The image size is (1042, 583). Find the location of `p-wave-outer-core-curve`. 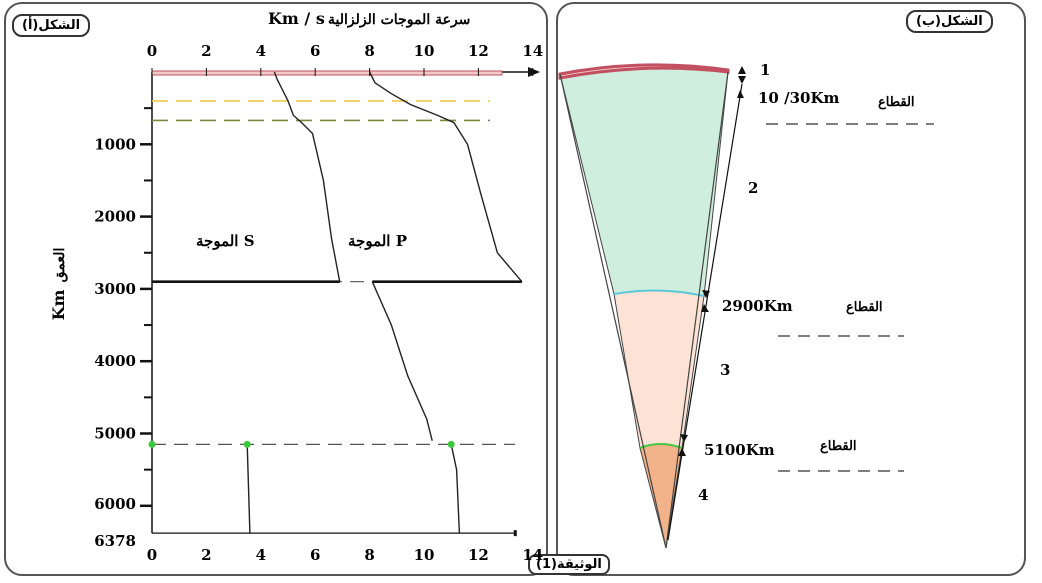

p-wave-outer-core-curve is located at coordinates (402, 361).